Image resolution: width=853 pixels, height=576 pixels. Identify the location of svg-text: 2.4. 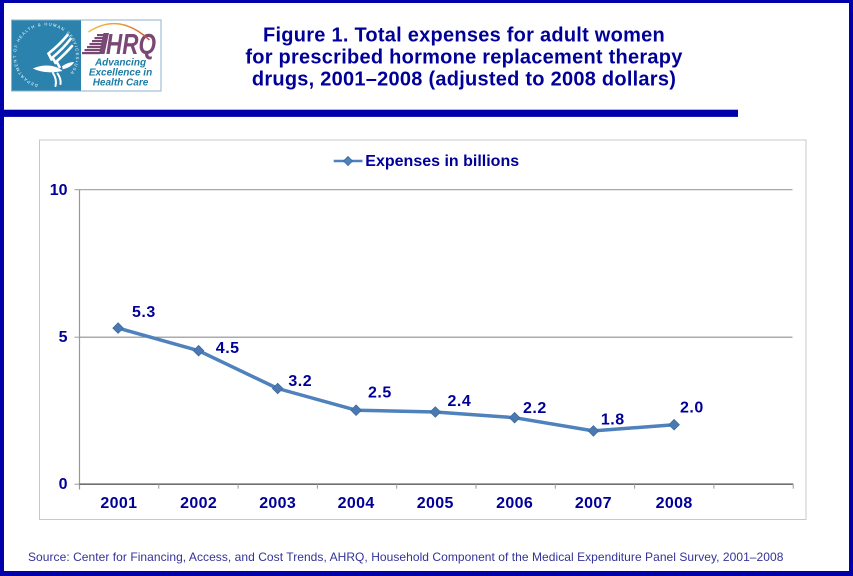
(460, 401).